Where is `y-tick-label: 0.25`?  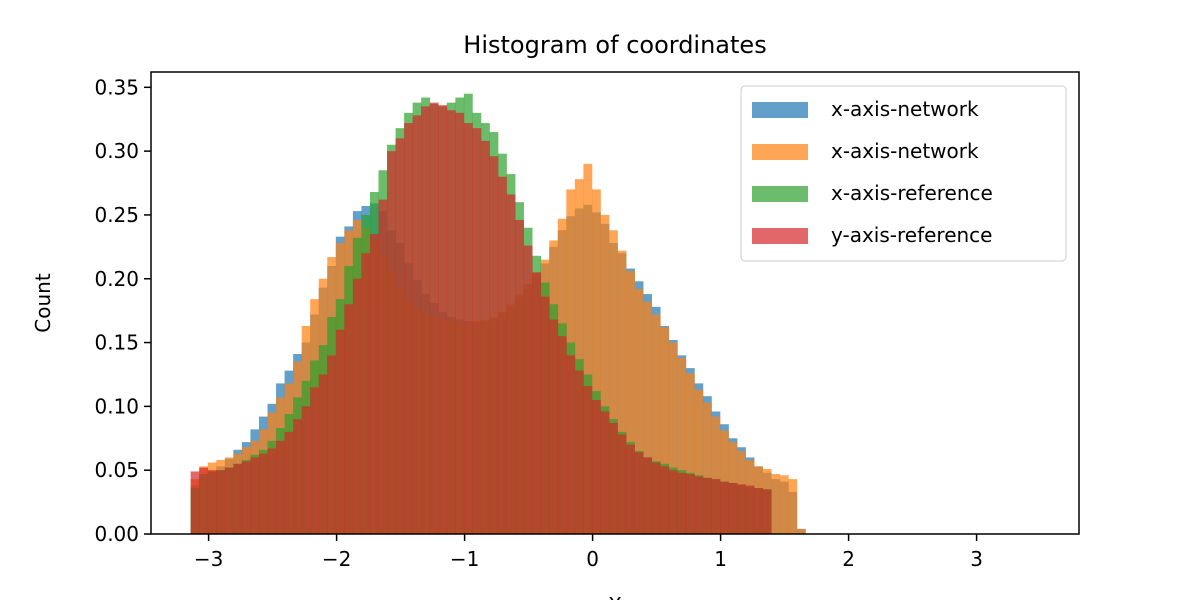 y-tick-label: 0.25 is located at coordinates (116, 215).